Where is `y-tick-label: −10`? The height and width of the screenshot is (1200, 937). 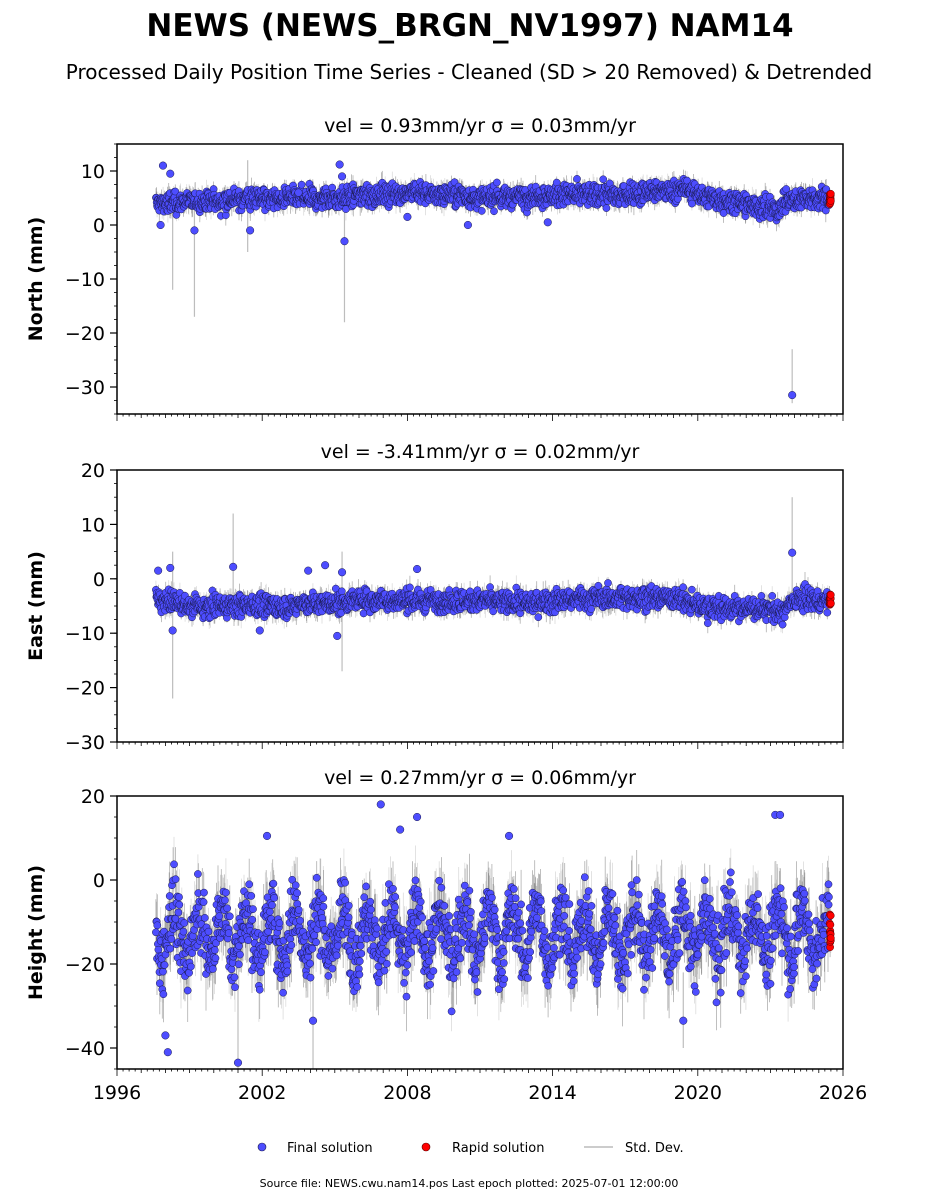 y-tick-label: −10 is located at coordinates (85, 280).